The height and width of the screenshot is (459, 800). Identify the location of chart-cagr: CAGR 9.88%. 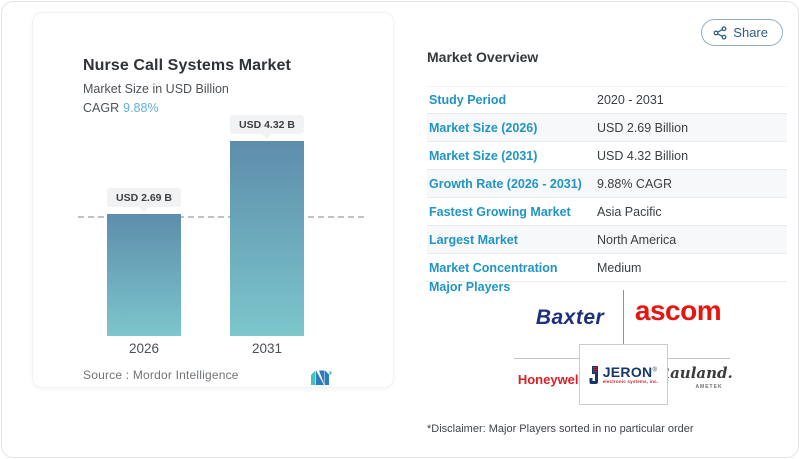
(121, 108).